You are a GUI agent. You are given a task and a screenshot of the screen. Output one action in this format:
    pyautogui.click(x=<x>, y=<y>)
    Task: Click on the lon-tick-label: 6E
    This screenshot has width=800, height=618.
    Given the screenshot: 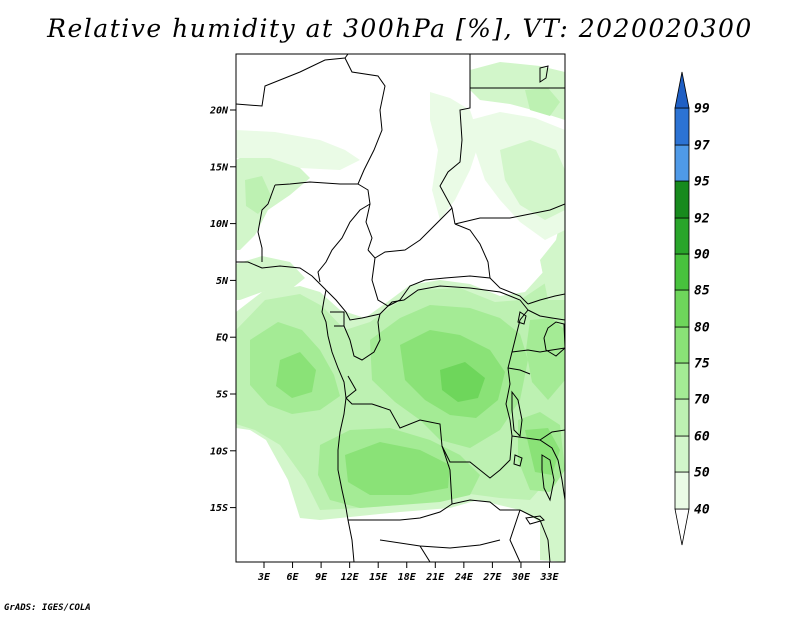 What is the action you would take?
    pyautogui.click(x=293, y=577)
    